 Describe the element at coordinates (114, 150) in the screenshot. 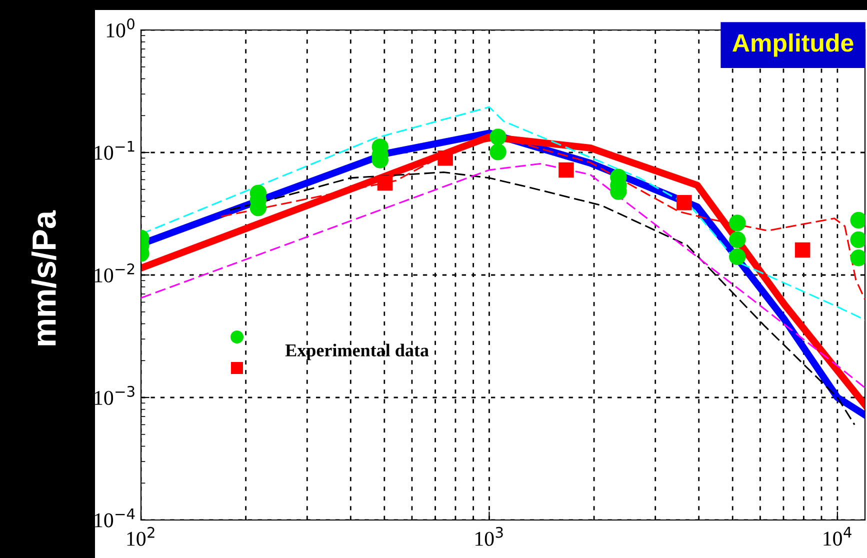

I see `y-tick-label: 10$^{−1}$` at that location.